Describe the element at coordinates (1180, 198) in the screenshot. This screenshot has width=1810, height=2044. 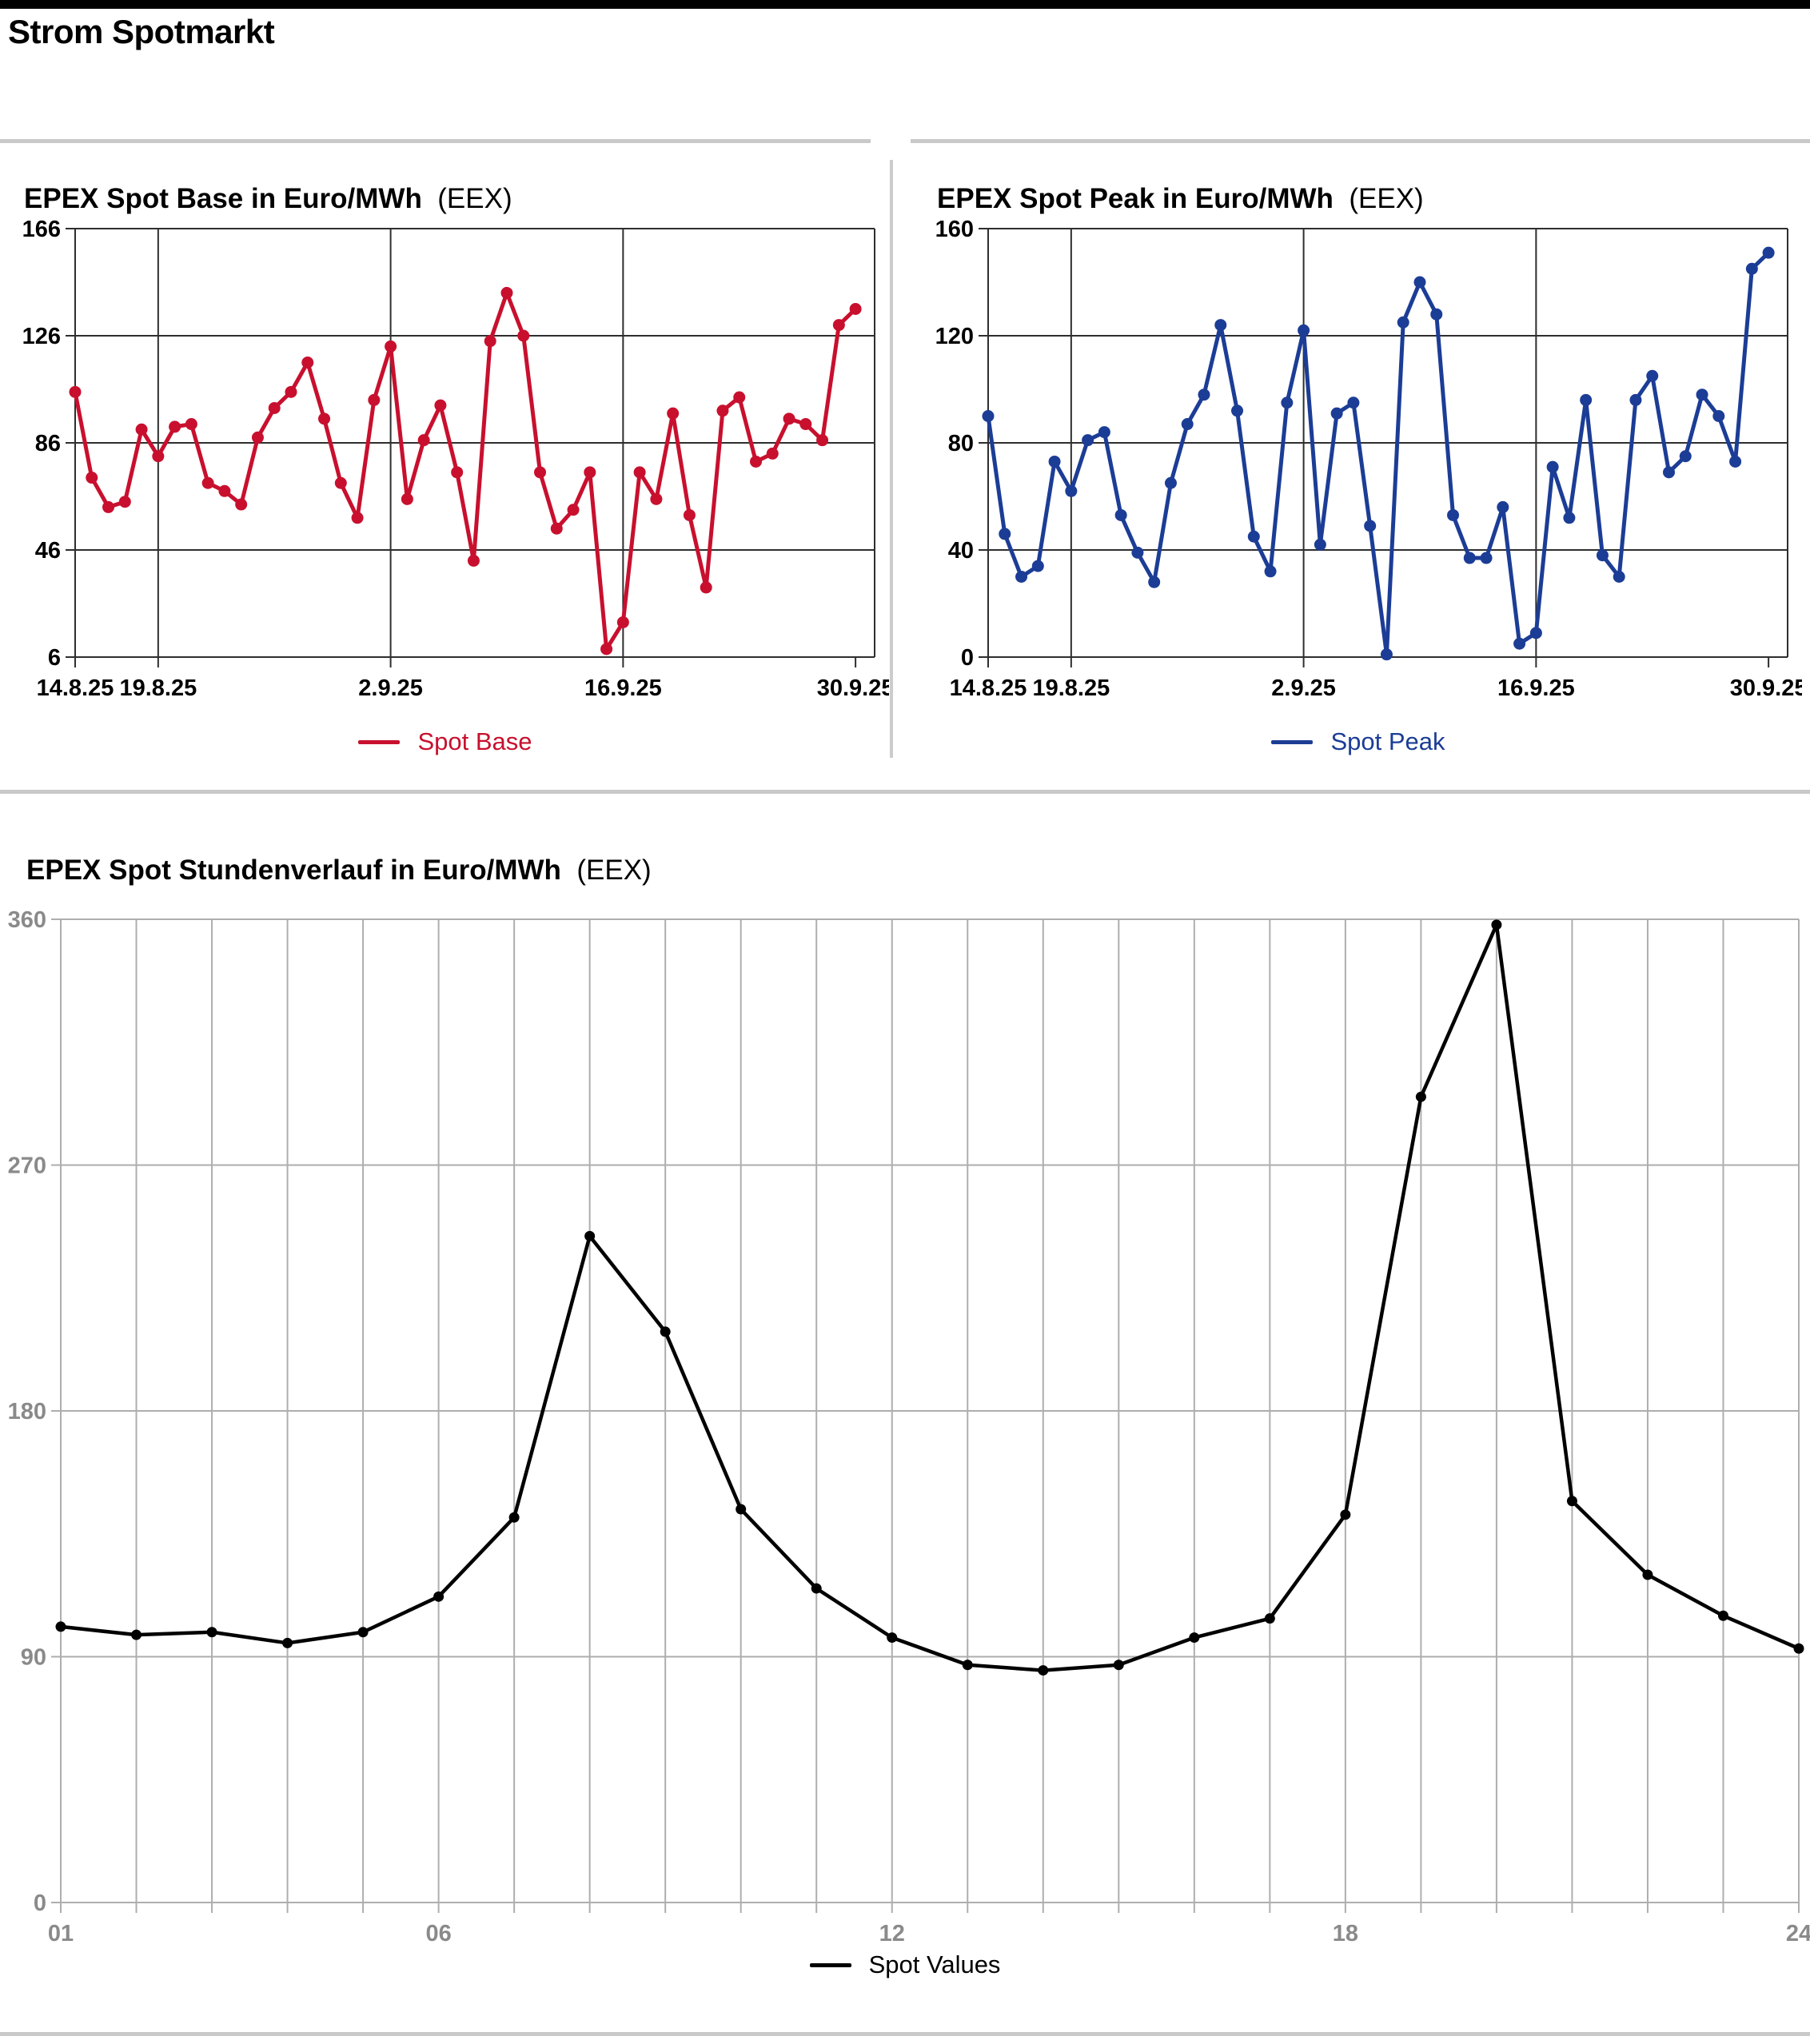
I see `svg-text:EPEX Spot Peak in Euro/MWh (E: EPEX Spot Peak in Euro/MWh (EEX)` at that location.